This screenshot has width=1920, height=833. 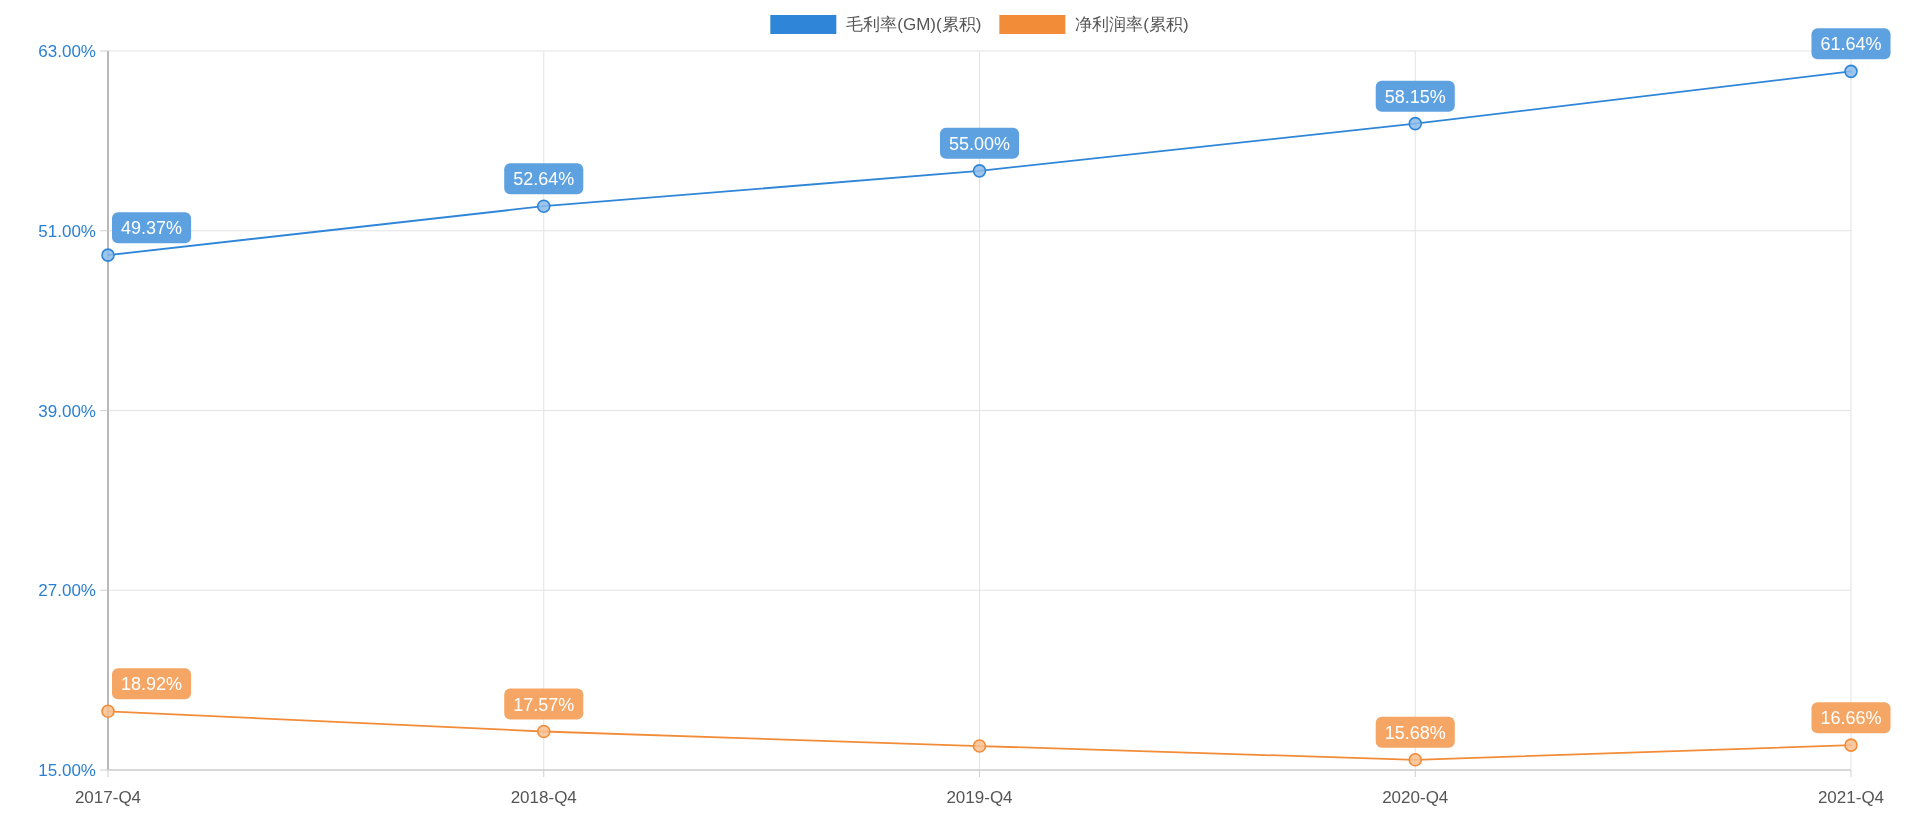 What do you see at coordinates (914, 24) in the screenshot?
I see `legend-label: 毛利率(GM)(累积)` at bounding box center [914, 24].